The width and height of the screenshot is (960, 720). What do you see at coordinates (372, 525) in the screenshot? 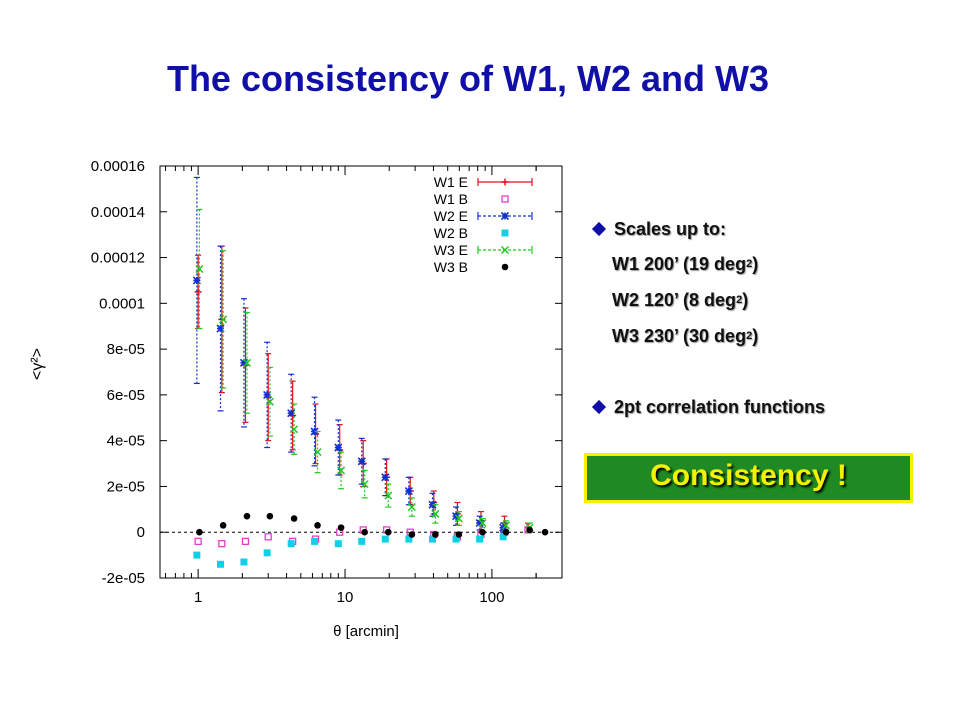
I see `series-w3-b` at bounding box center [372, 525].